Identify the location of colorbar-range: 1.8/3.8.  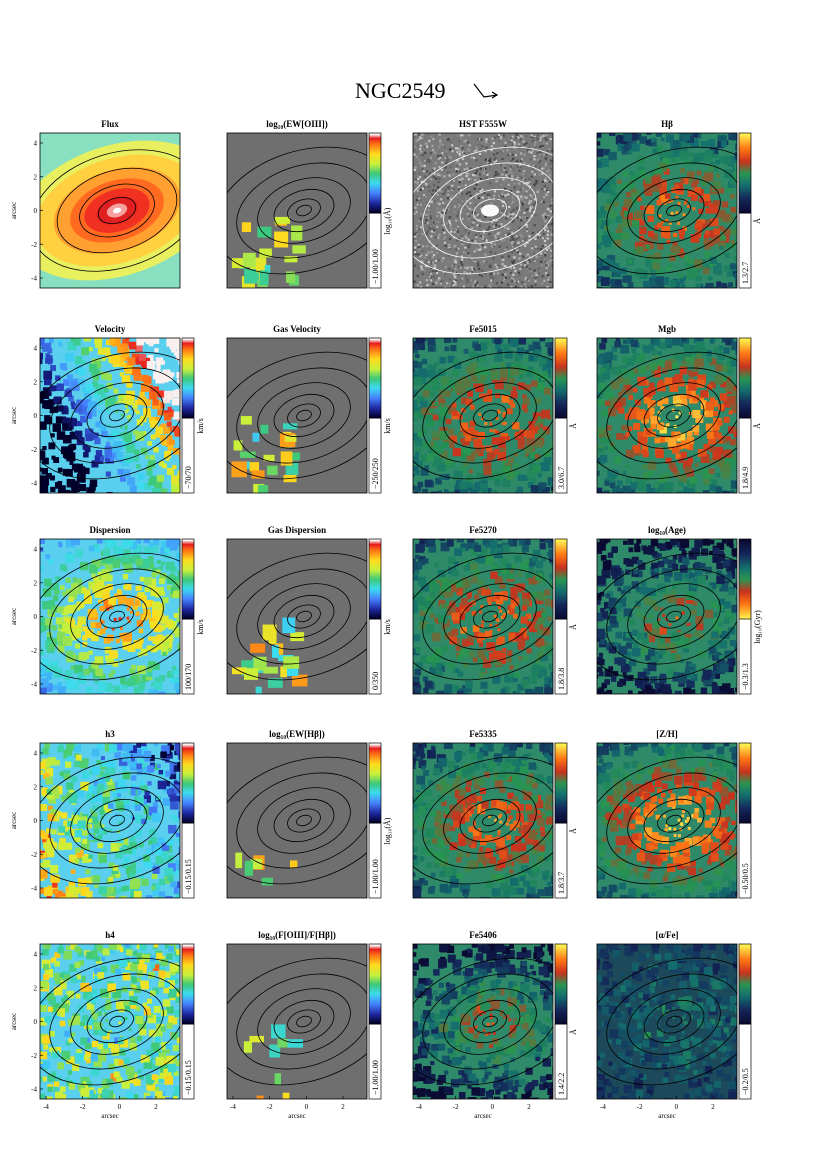
(561, 679).